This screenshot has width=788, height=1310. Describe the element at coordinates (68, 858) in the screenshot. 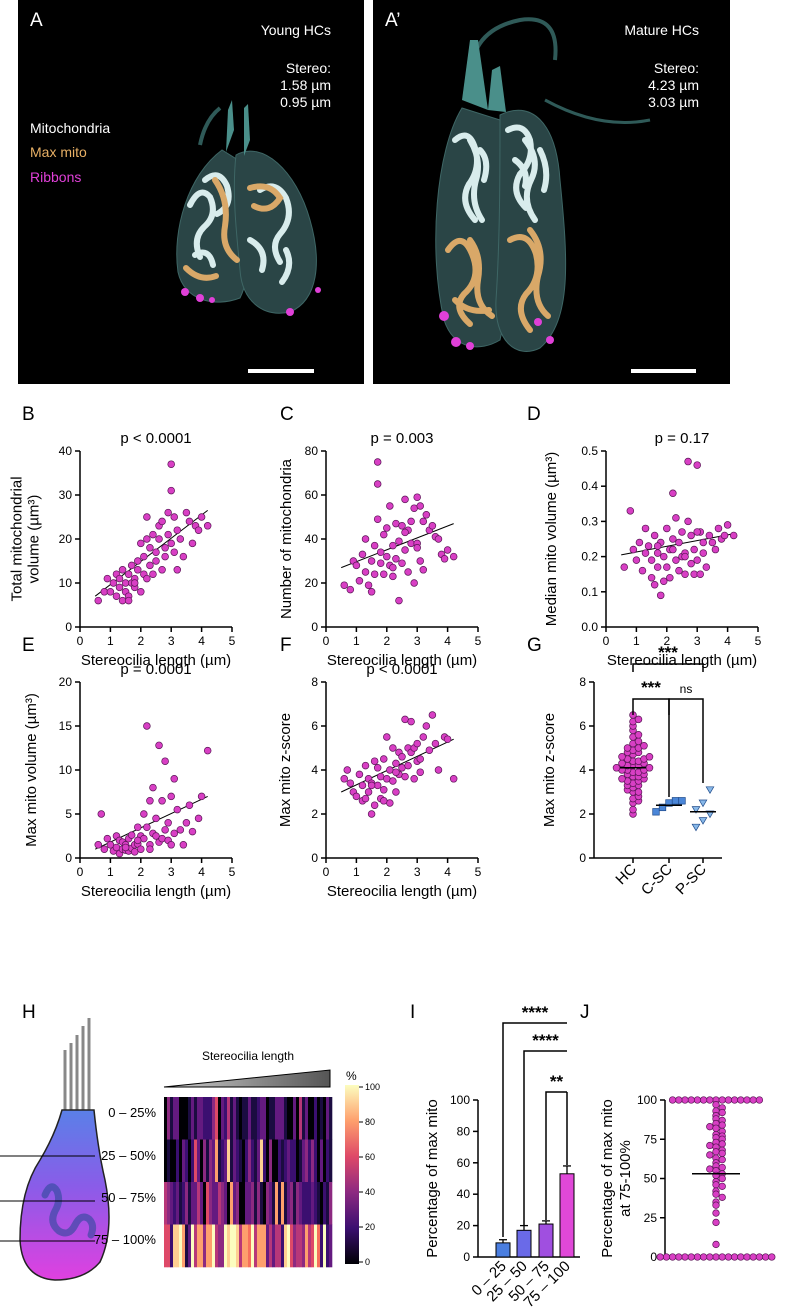

I see `y-tick-label: 0` at that location.